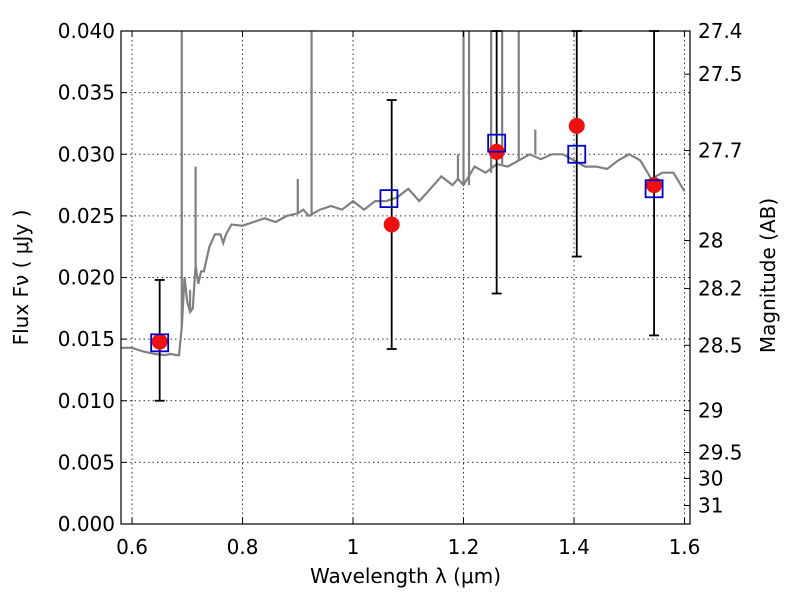 The image size is (800, 600). Describe the element at coordinates (685, 547) in the screenshot. I see `x-tick-label: 1.6` at that location.